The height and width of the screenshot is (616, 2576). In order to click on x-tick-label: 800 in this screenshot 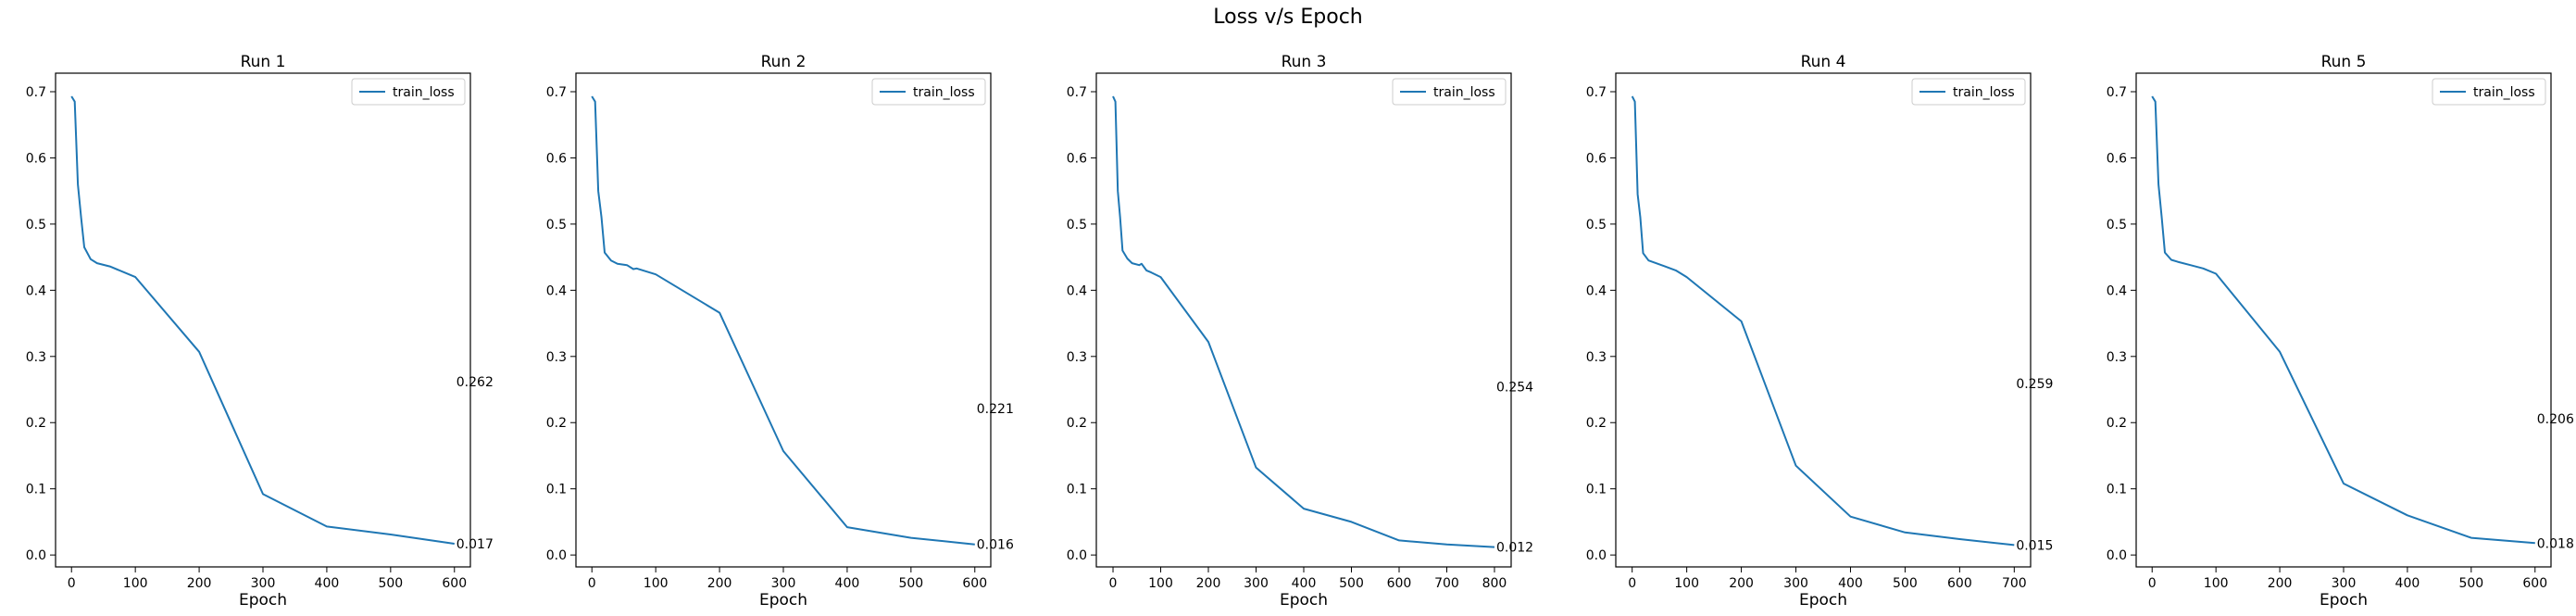, I will do `click(1494, 583)`.